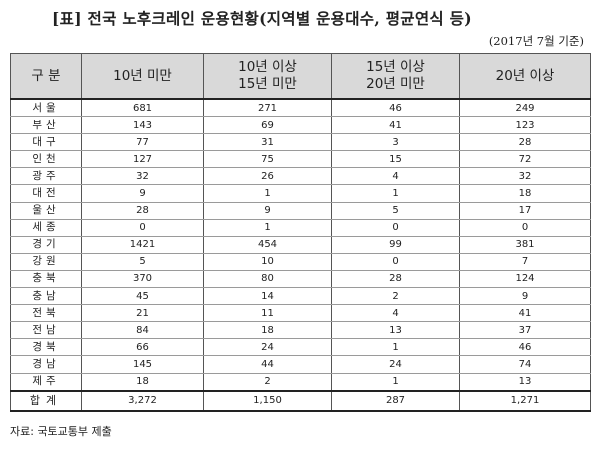  I want to click on cell-10-to-15: 454, so click(267, 245).